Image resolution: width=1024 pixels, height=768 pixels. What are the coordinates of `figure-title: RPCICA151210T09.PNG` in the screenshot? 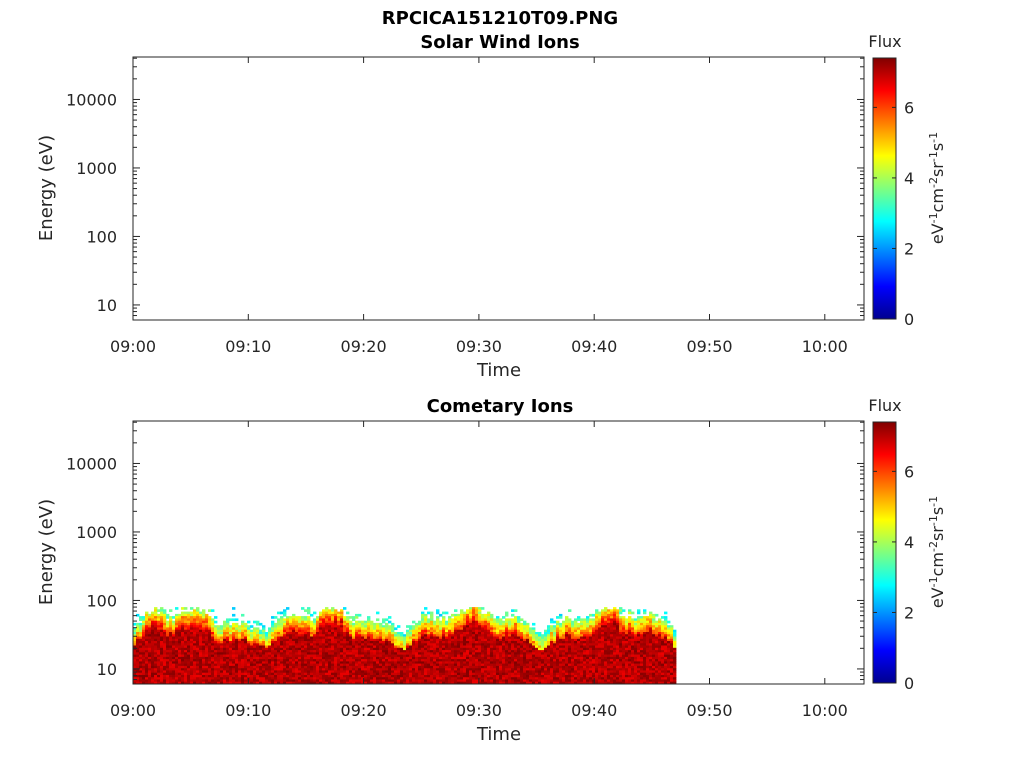 It's located at (500, 18).